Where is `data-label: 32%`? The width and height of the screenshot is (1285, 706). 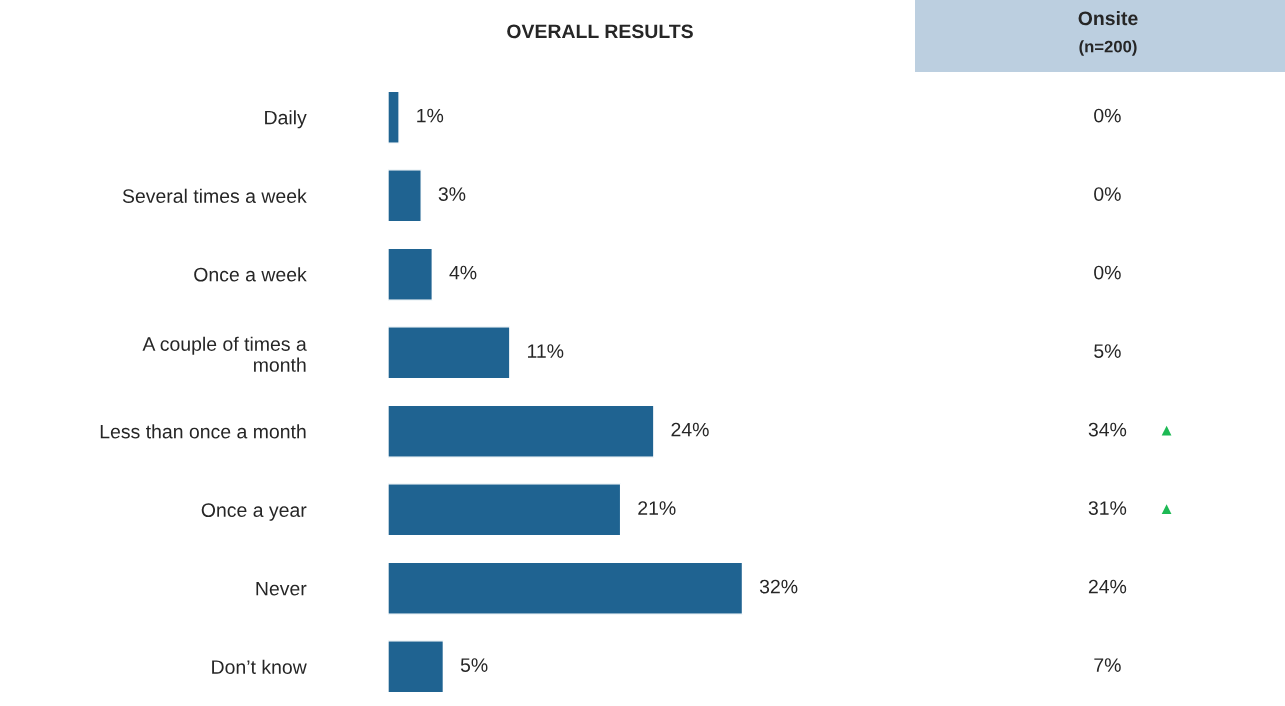
data-label: 32% is located at coordinates (778, 586).